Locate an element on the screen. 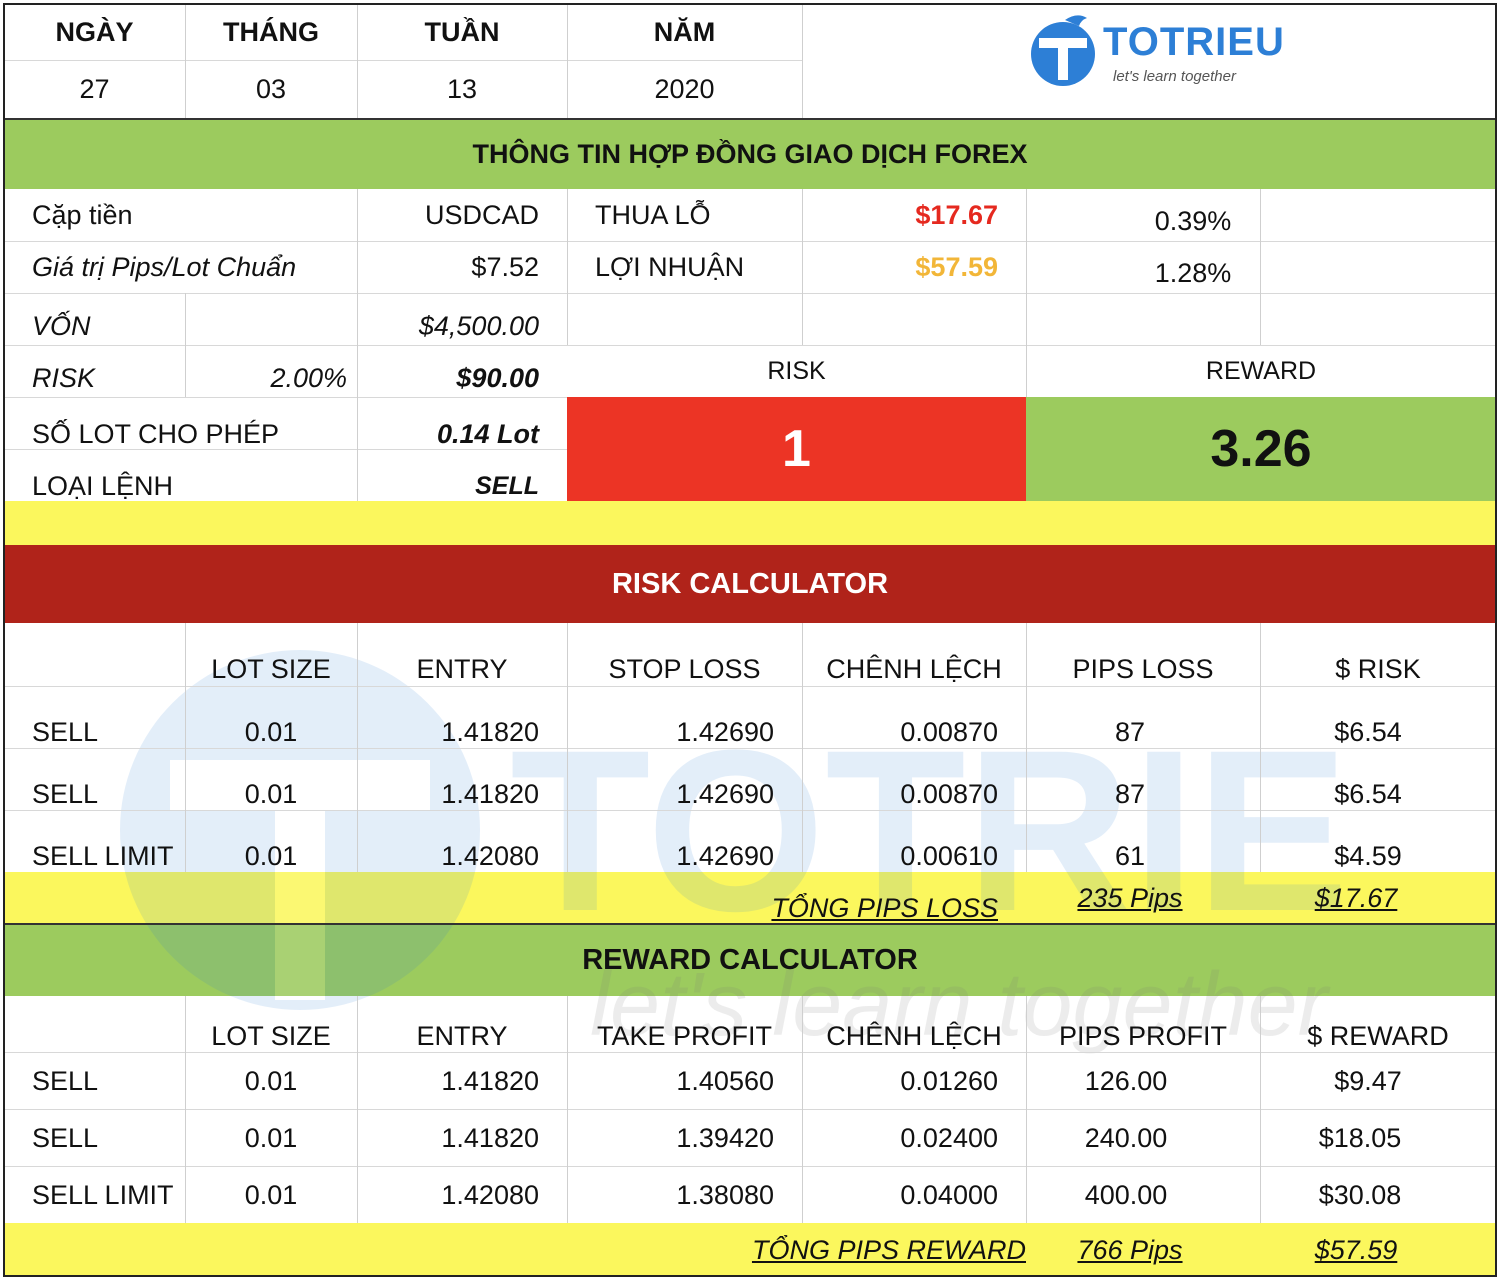 This screenshot has height=1280, width=1500. reward-row-3-pips: 400.00 is located at coordinates (1126, 1194).